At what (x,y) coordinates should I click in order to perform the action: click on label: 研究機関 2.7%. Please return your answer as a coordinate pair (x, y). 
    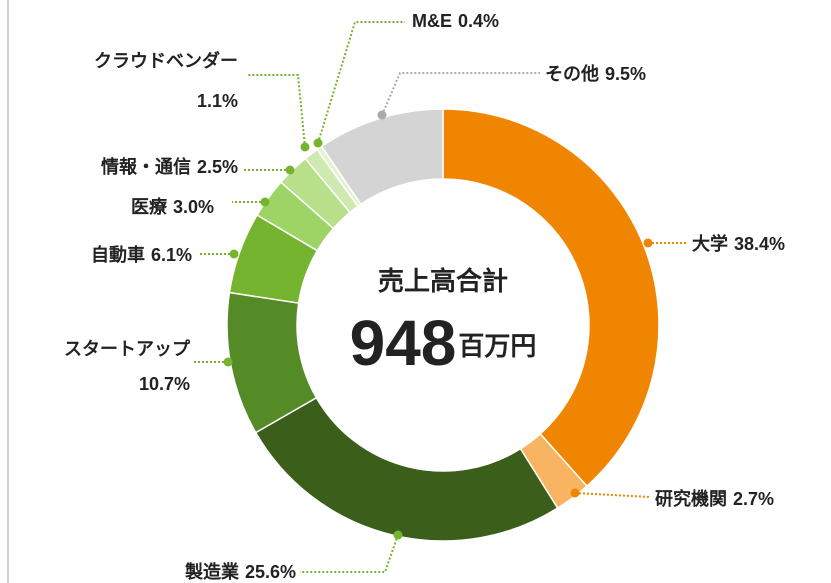
    Looking at the image, I should click on (714, 498).